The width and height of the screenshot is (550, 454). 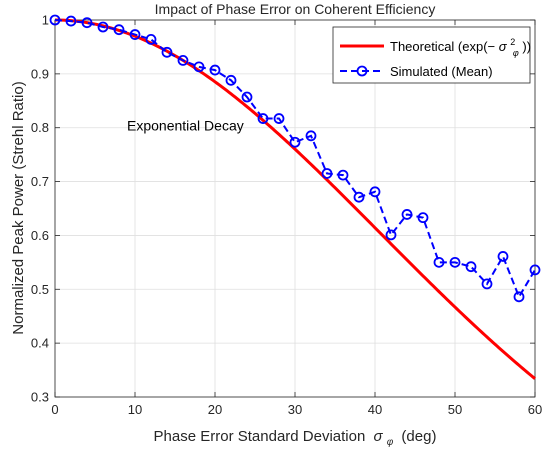 I want to click on y-tick-label: 0.8, so click(x=40, y=127).